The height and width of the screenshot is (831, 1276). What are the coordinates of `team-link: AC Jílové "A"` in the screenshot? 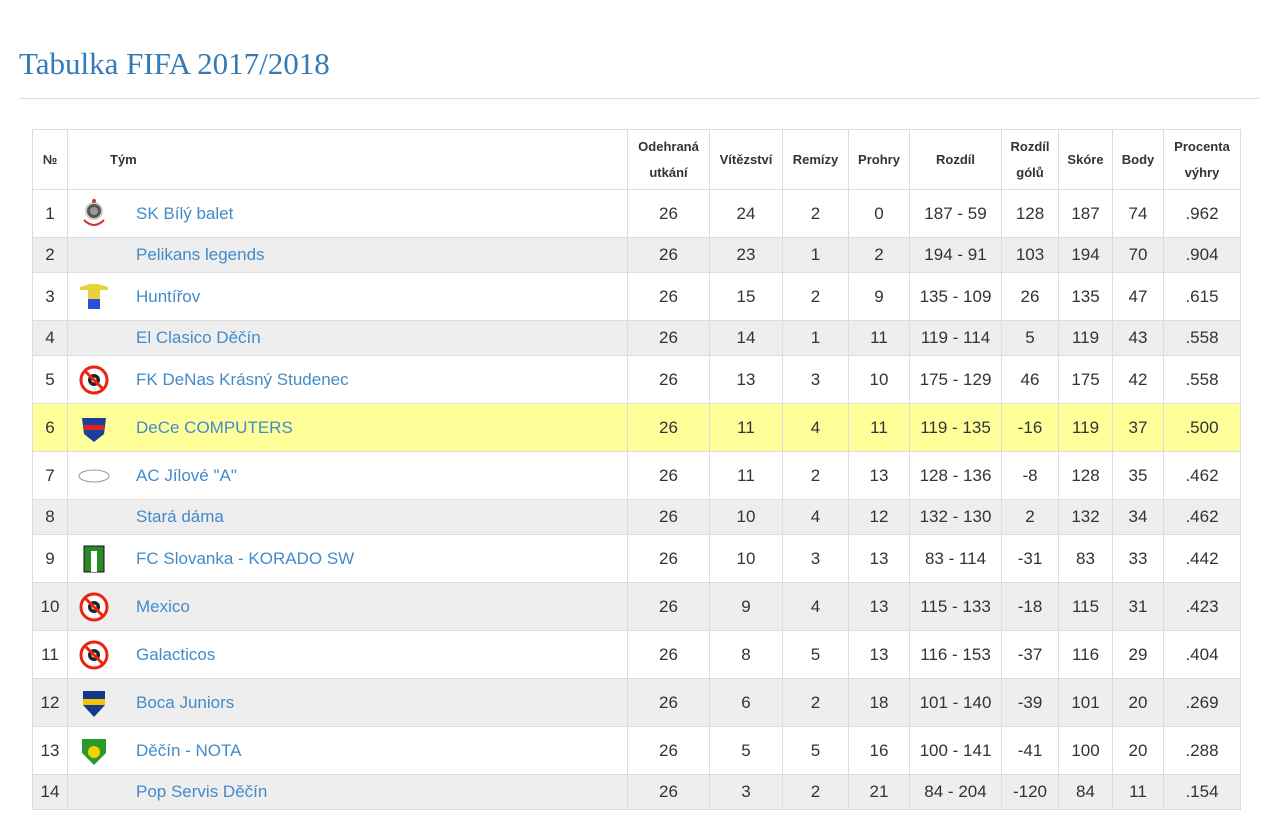 It's located at (186, 475).